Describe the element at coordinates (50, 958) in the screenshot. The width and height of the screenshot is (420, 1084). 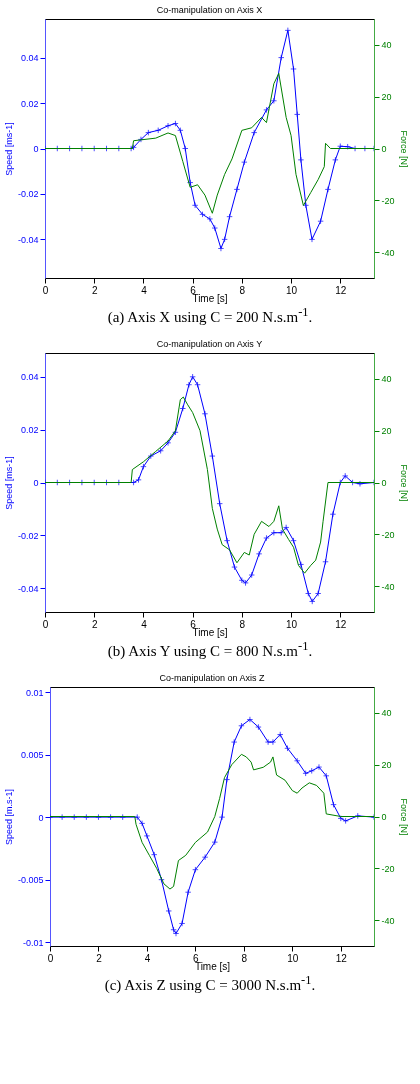
I see `x-tick-label: 0` at that location.